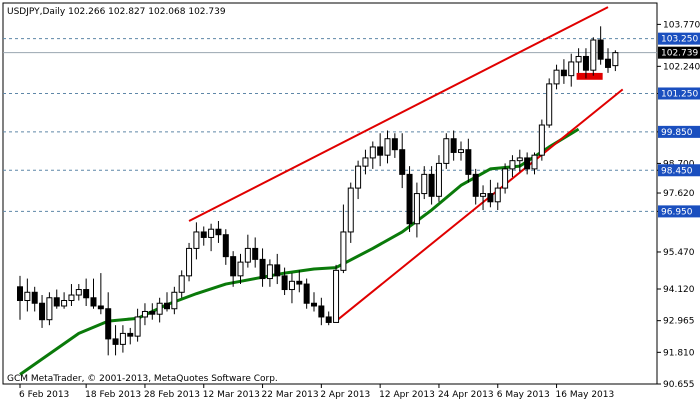 The width and height of the screenshot is (700, 402). I want to click on x-tick-label: 16 May 2013, so click(585, 395).